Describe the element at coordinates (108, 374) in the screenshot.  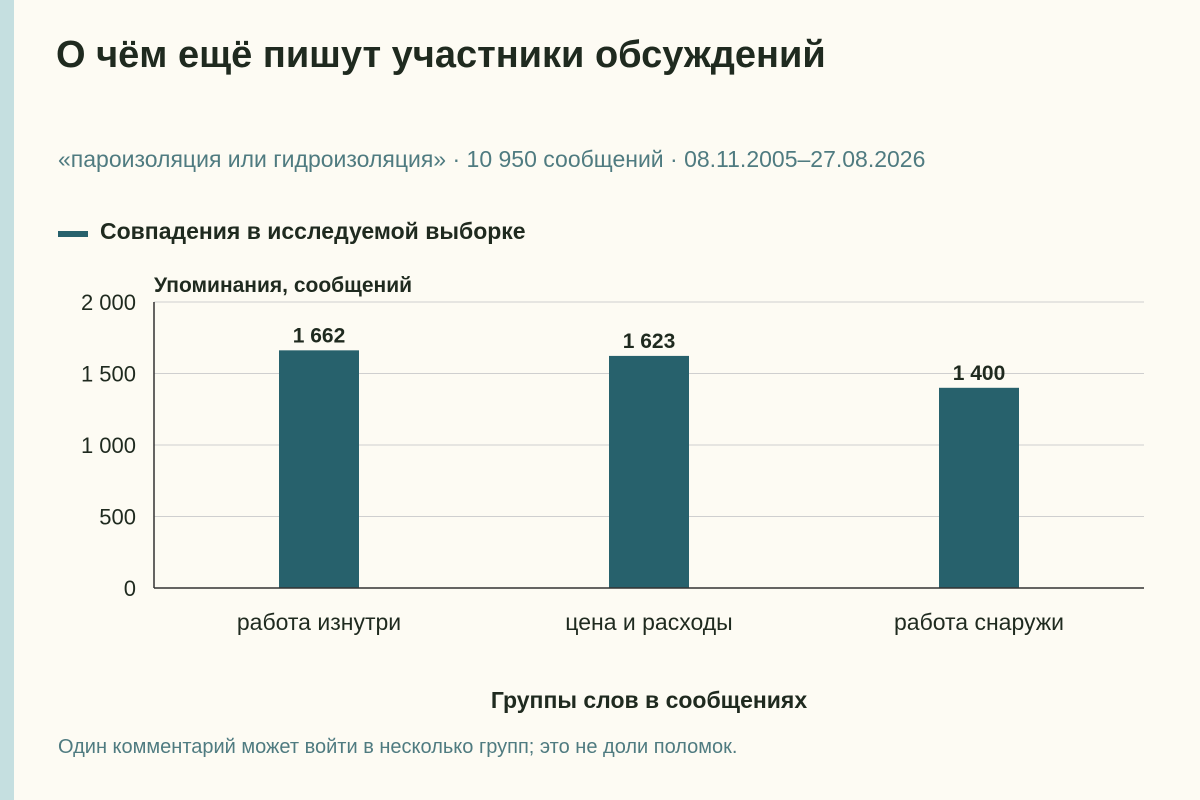
I see `y-tick-label: 1 500` at that location.